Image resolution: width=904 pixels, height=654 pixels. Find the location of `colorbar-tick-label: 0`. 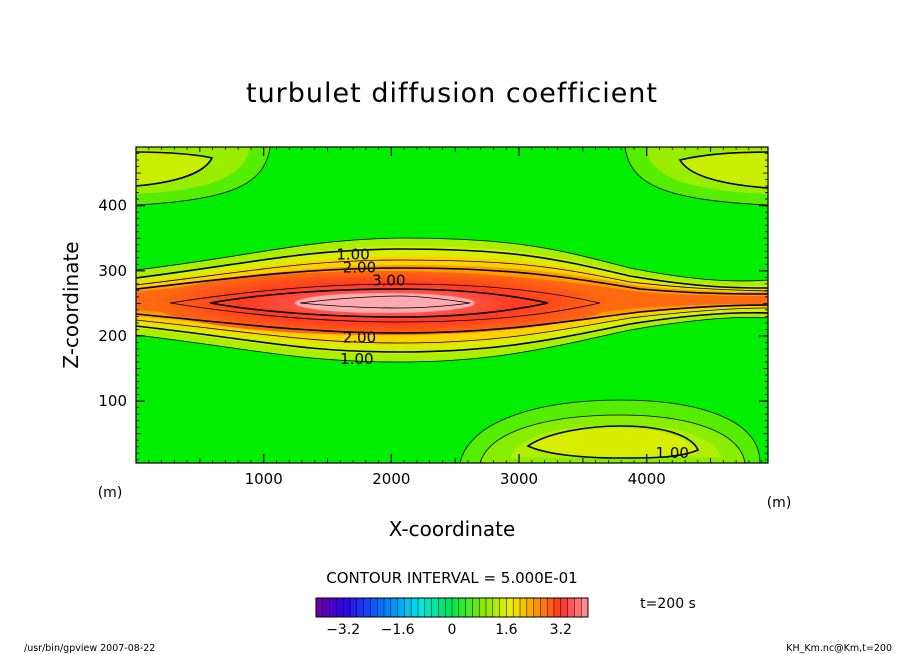

colorbar-tick-label: 0 is located at coordinates (452, 630).